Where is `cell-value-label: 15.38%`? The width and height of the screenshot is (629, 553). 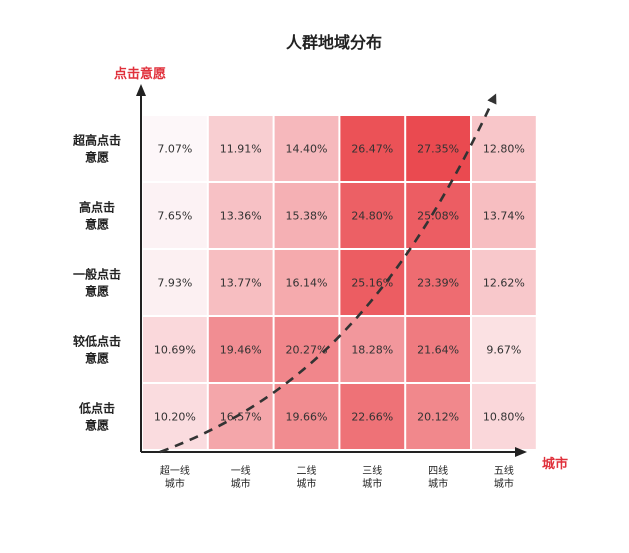 cell-value-label: 15.38% is located at coordinates (307, 216).